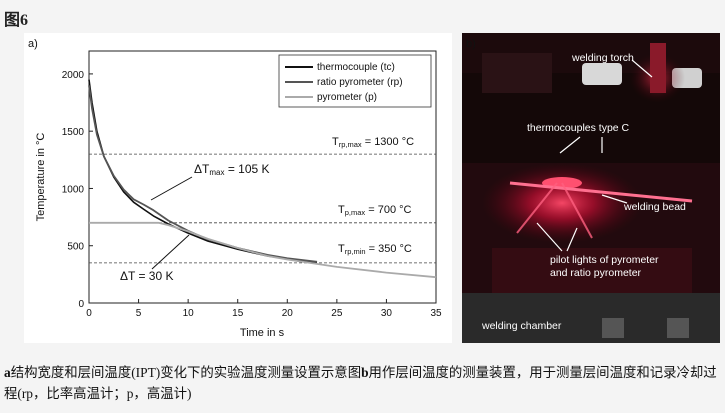  What do you see at coordinates (658, 68) in the screenshot?
I see `welding-torch` at bounding box center [658, 68].